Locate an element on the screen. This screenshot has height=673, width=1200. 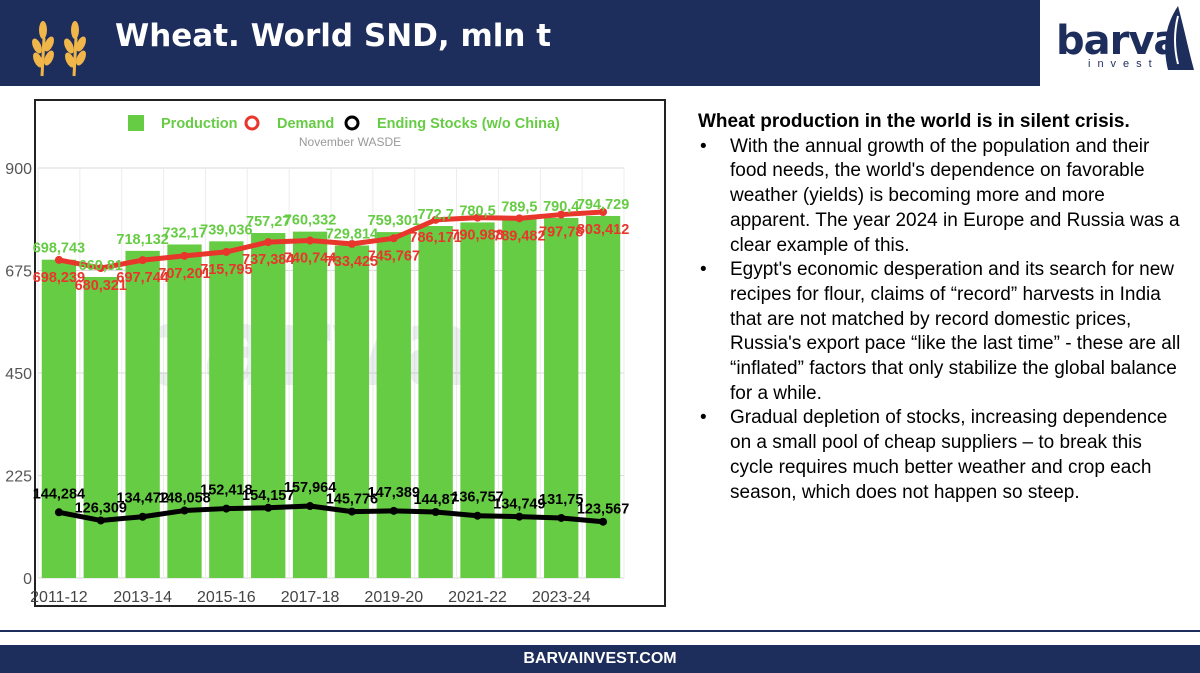
wheat-icon is located at coordinates (59, 49).